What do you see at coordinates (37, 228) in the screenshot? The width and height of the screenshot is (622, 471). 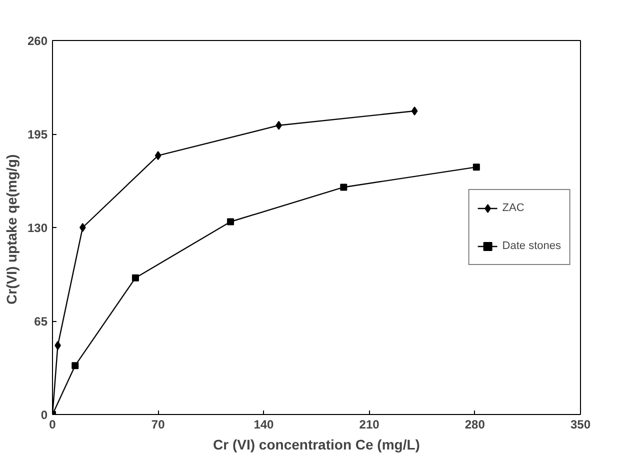 I see `y-tick-label: 130` at bounding box center [37, 228].